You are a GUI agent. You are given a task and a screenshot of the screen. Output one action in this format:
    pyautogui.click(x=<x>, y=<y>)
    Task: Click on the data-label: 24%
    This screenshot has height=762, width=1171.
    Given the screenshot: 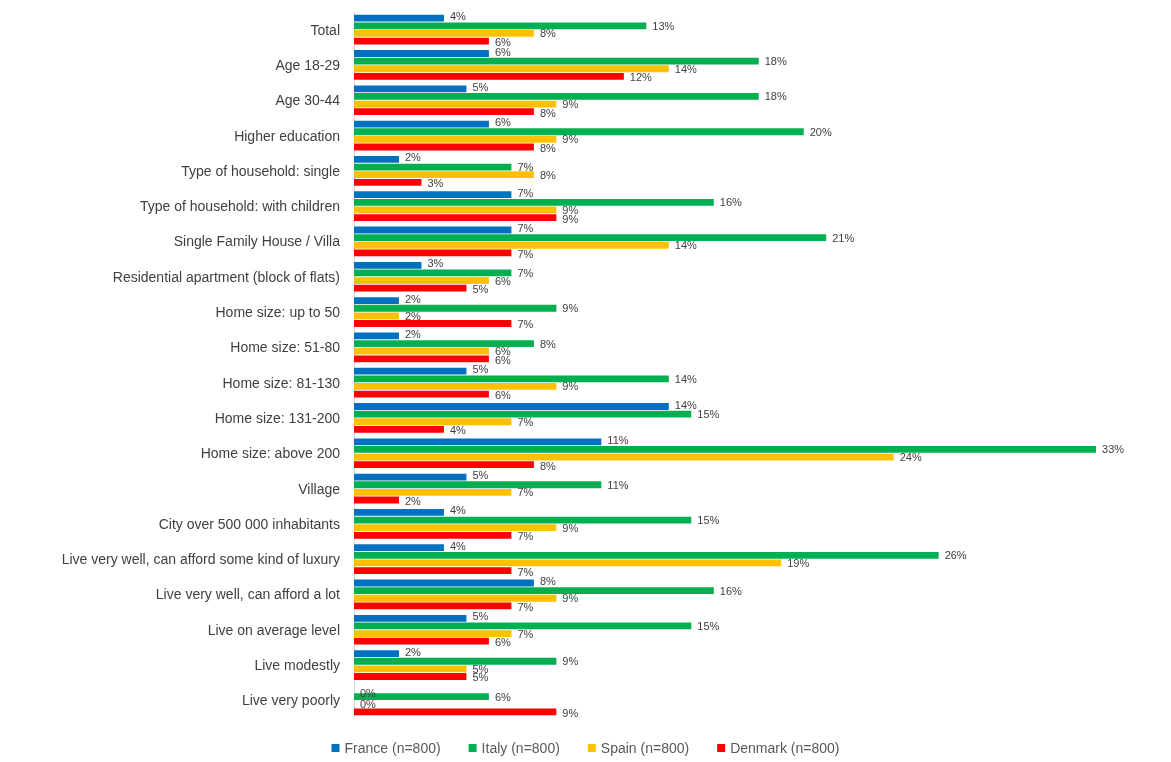 What is the action you would take?
    pyautogui.click(x=910, y=457)
    